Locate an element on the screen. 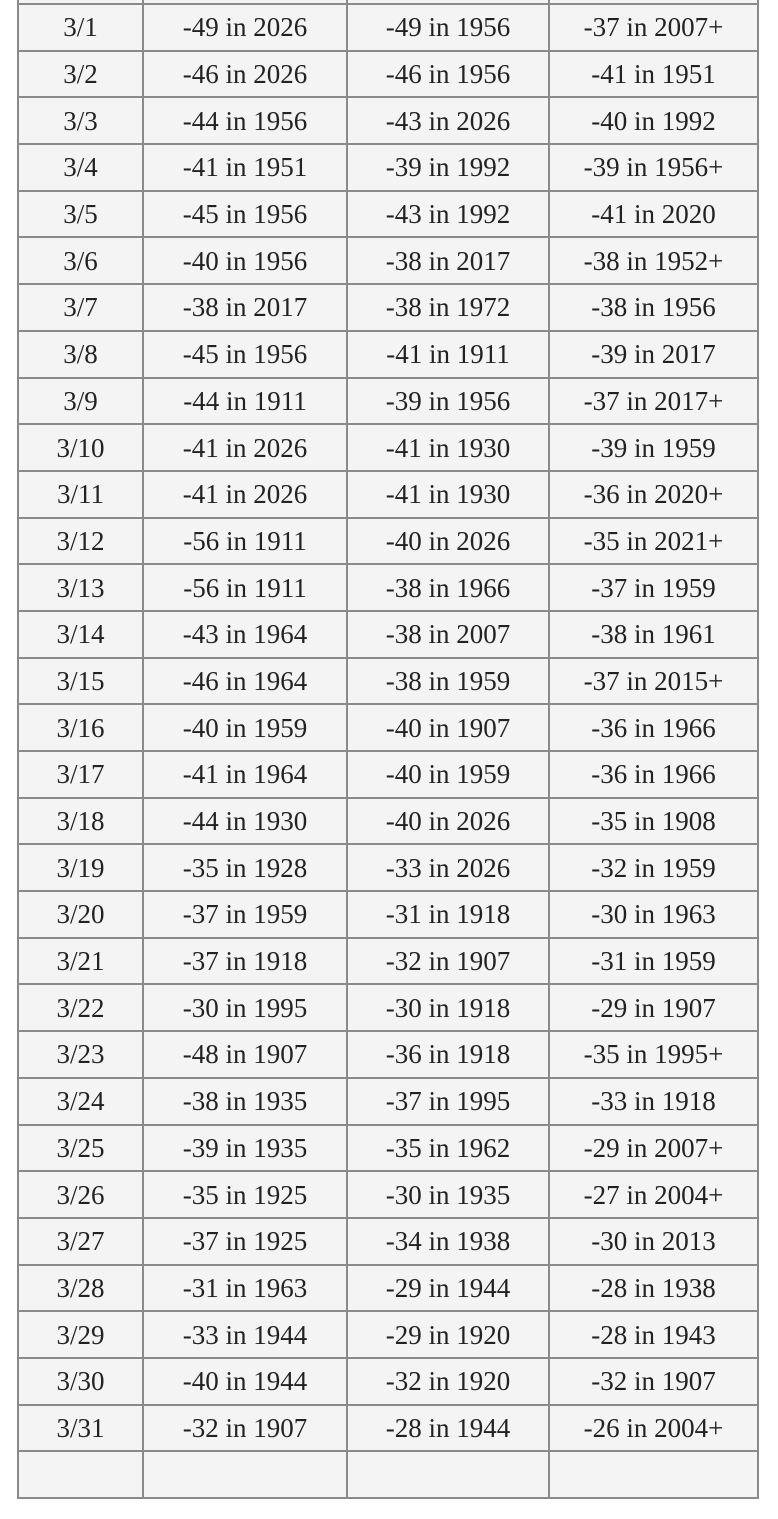 The height and width of the screenshot is (1519, 778). record-1-cell: -49 in 2026 is located at coordinates (245, 27).